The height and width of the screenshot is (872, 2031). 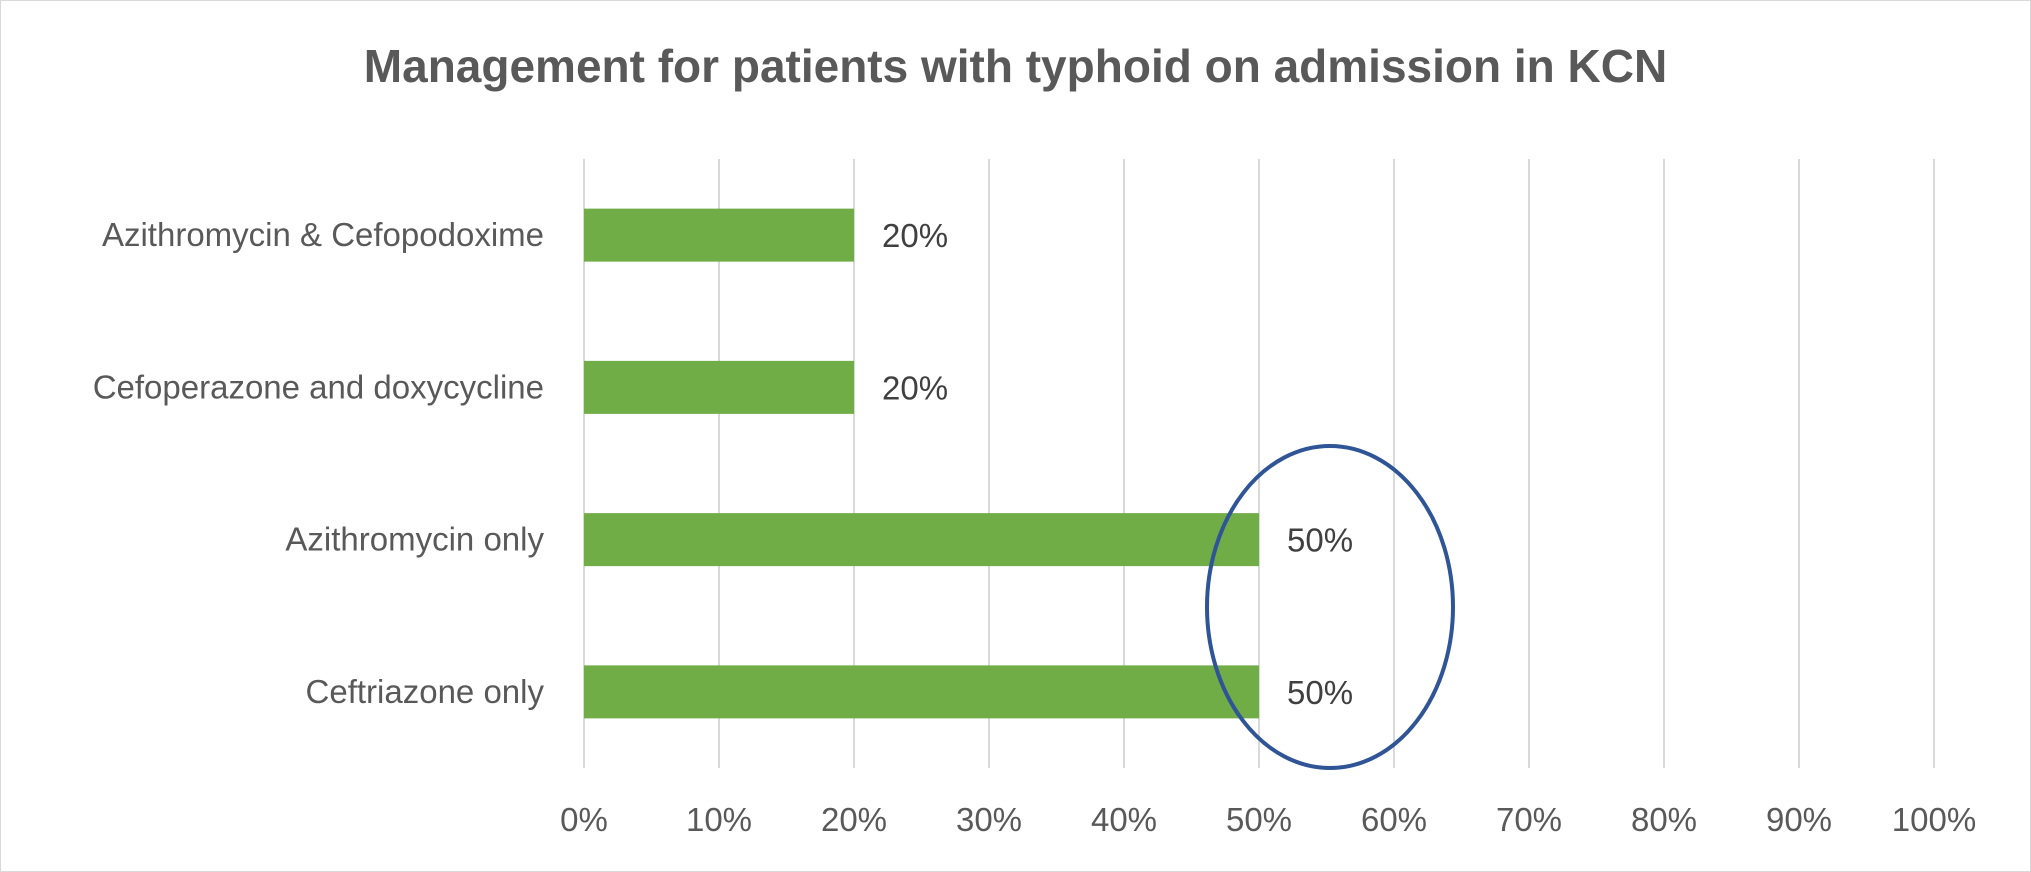 I want to click on category-label-2: Azithromycin only, so click(x=414, y=539).